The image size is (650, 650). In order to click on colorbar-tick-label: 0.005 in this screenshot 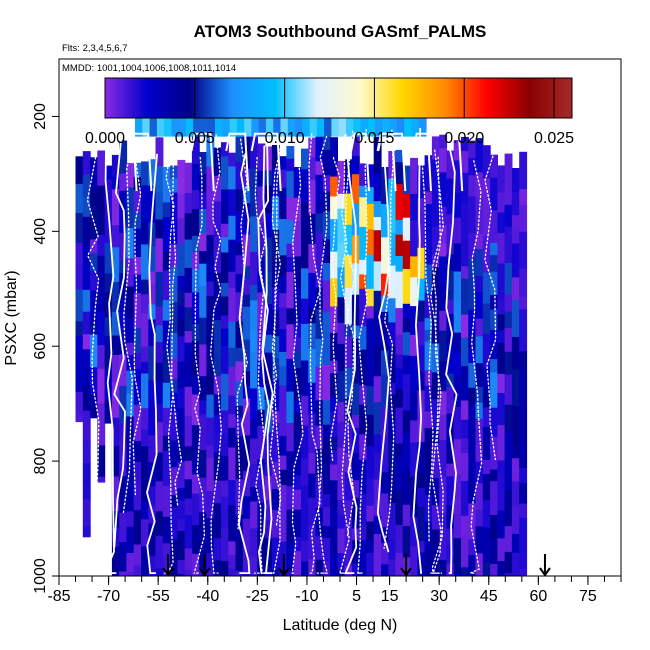, I will do `click(195, 138)`.